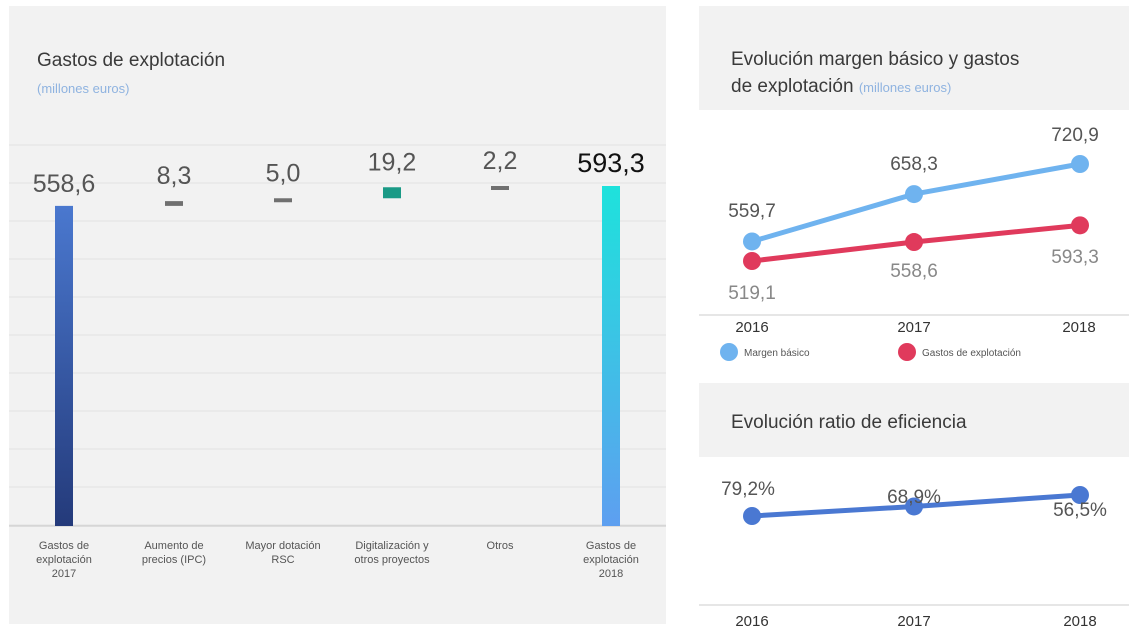 This screenshot has height=633, width=1129. I want to click on data-label: 519,1, so click(752, 293).